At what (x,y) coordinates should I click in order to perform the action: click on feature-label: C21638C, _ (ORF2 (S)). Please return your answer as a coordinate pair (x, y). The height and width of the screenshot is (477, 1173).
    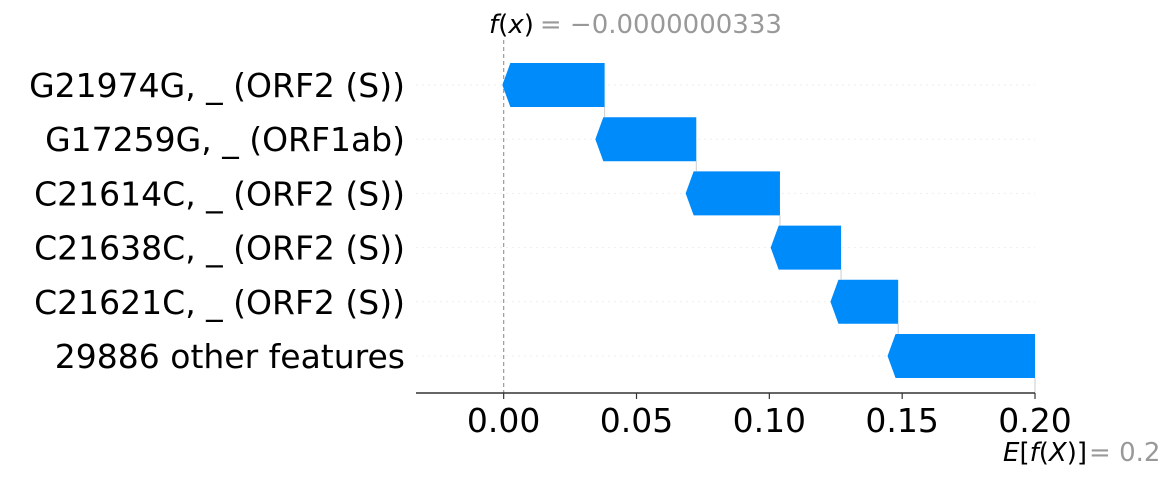
    Looking at the image, I should click on (219, 248).